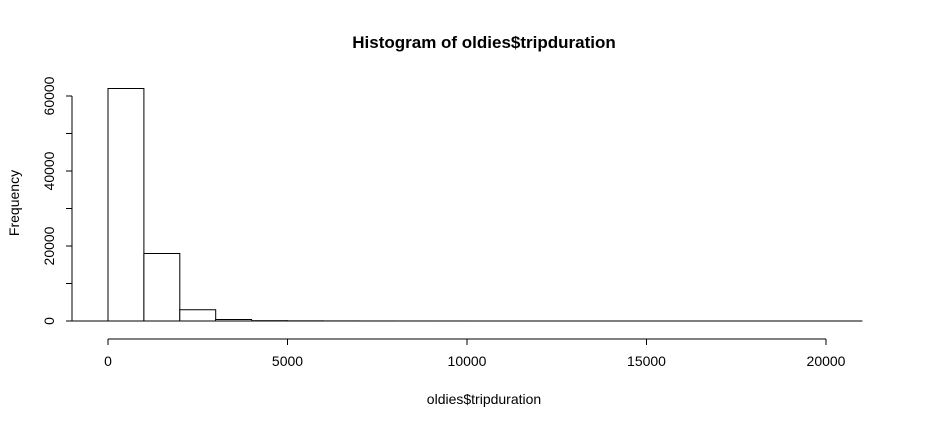 Image resolution: width=932 pixels, height=429 pixels. I want to click on x-tick-label: 10000, so click(467, 361).